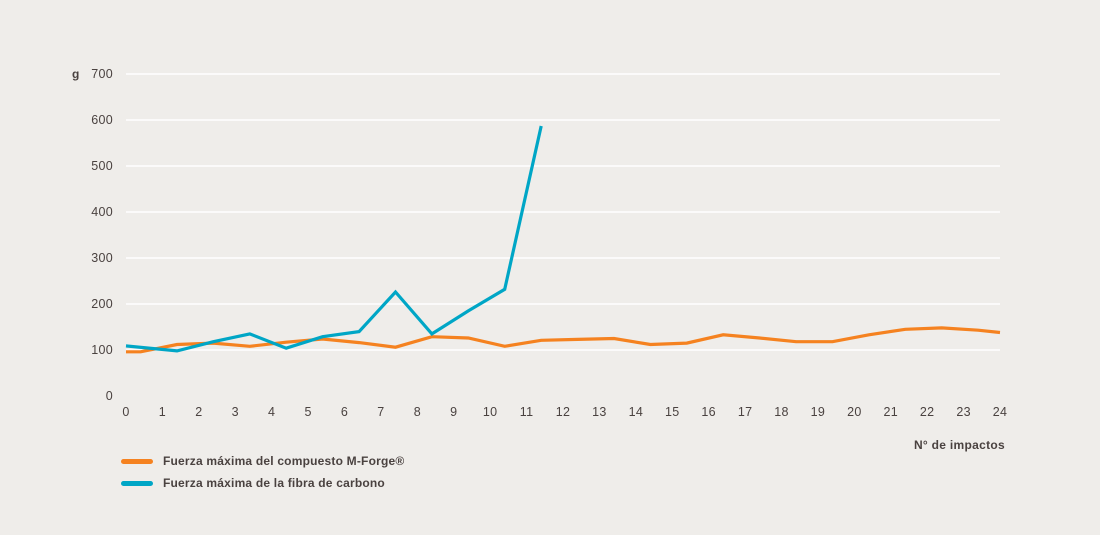 Image resolution: width=1100 pixels, height=535 pixels. I want to click on x-tick-label: 17, so click(745, 412).